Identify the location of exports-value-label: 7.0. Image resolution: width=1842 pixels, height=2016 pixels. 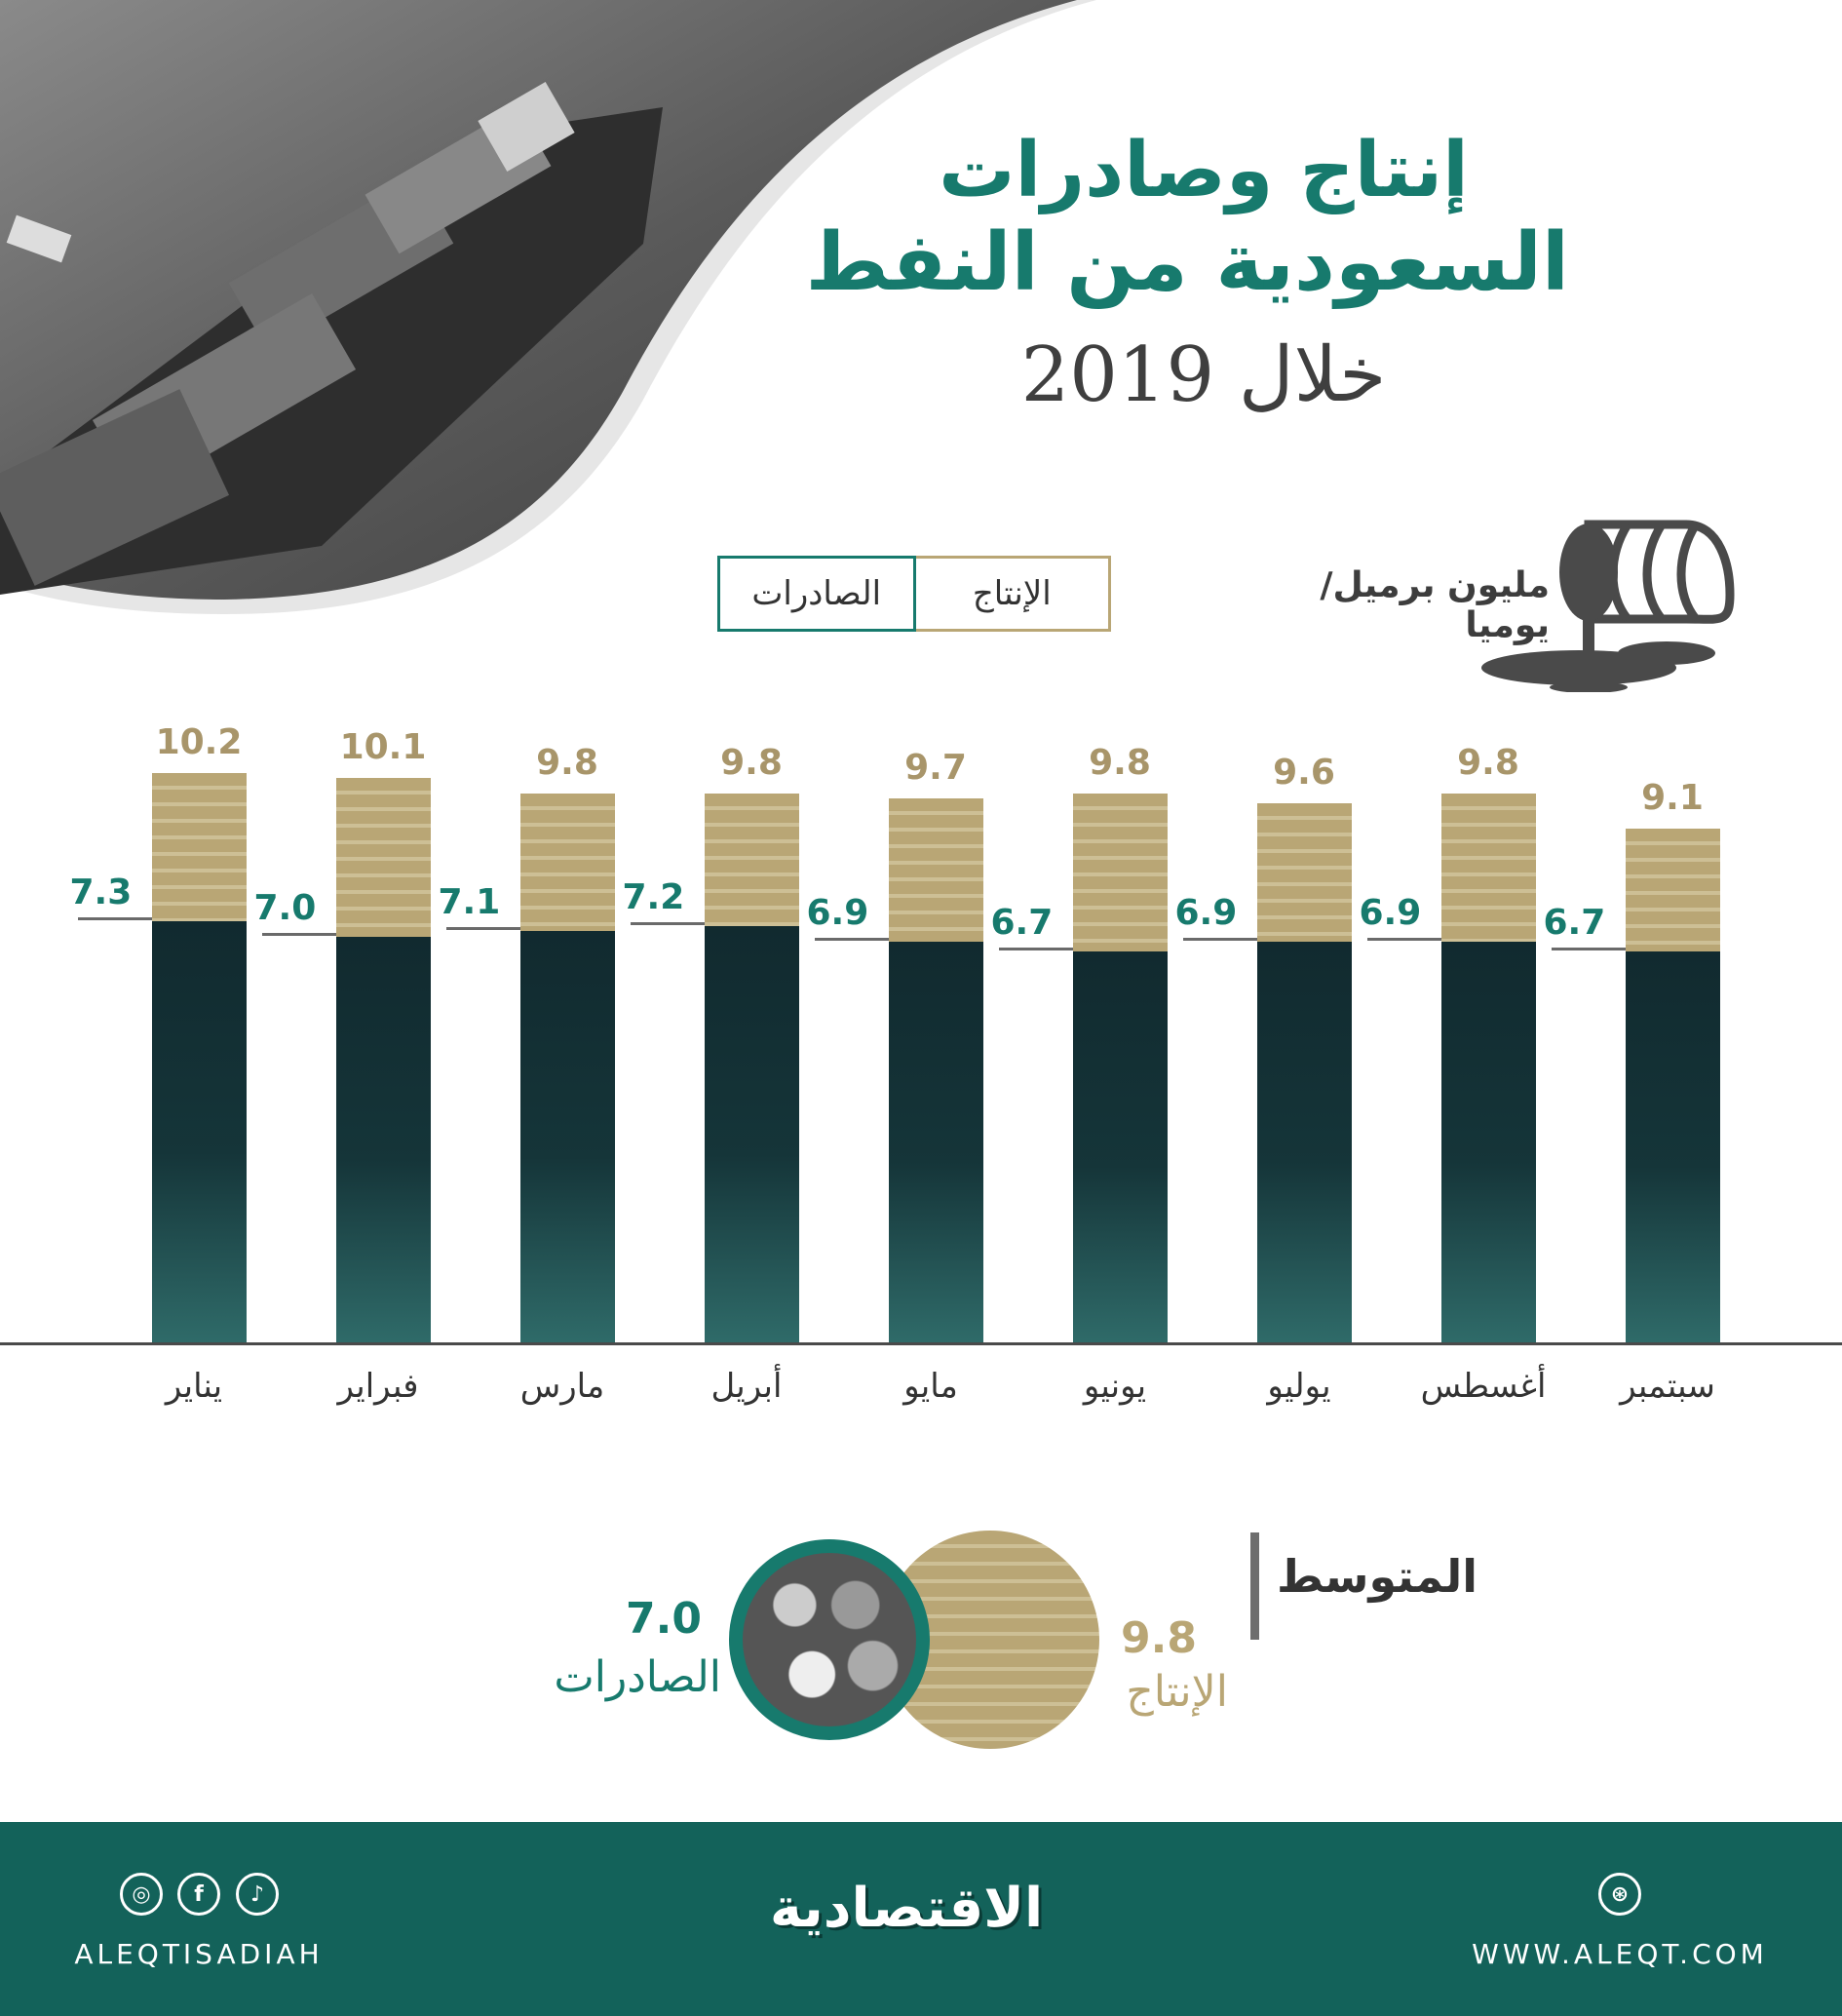
(285, 907).